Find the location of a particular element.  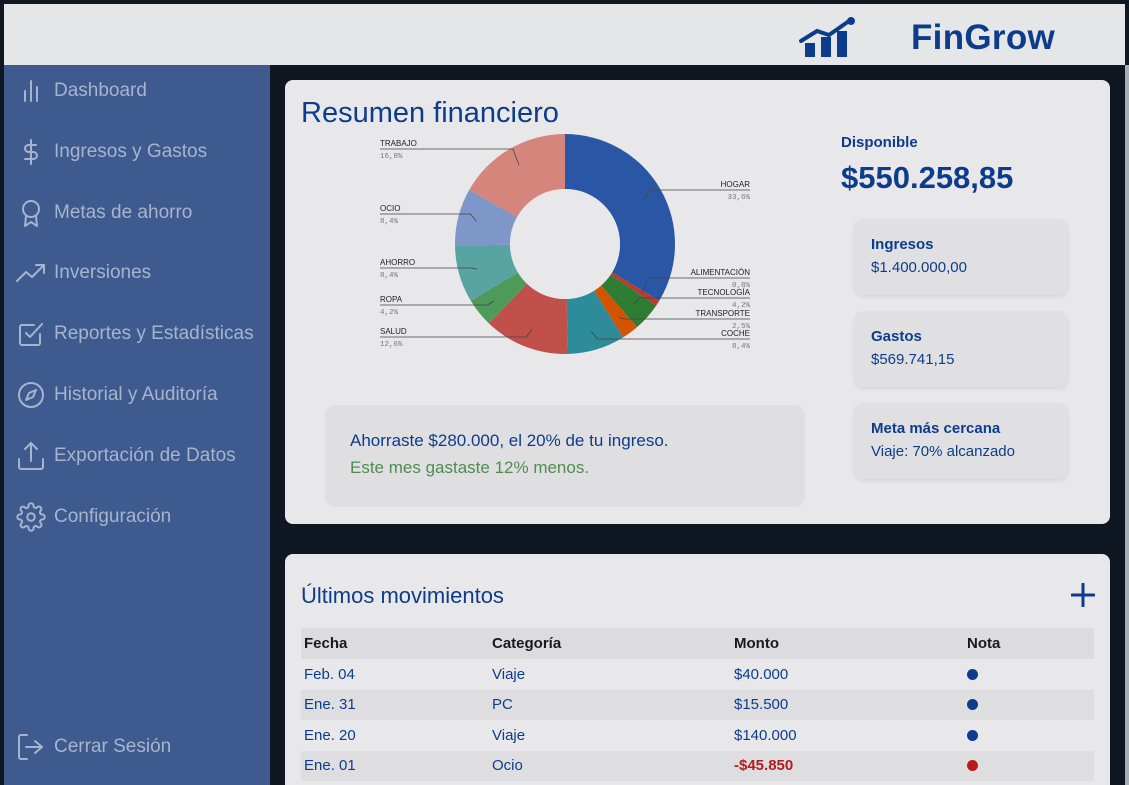

column-header-category: Categoría is located at coordinates (527, 643).